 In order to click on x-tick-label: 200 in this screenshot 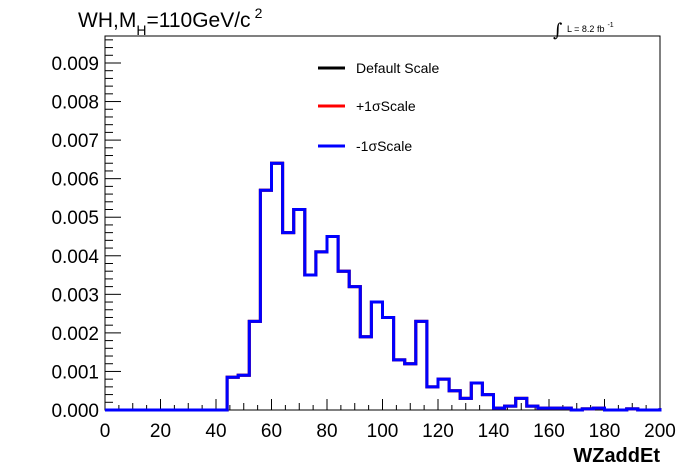, I will do `click(660, 431)`.